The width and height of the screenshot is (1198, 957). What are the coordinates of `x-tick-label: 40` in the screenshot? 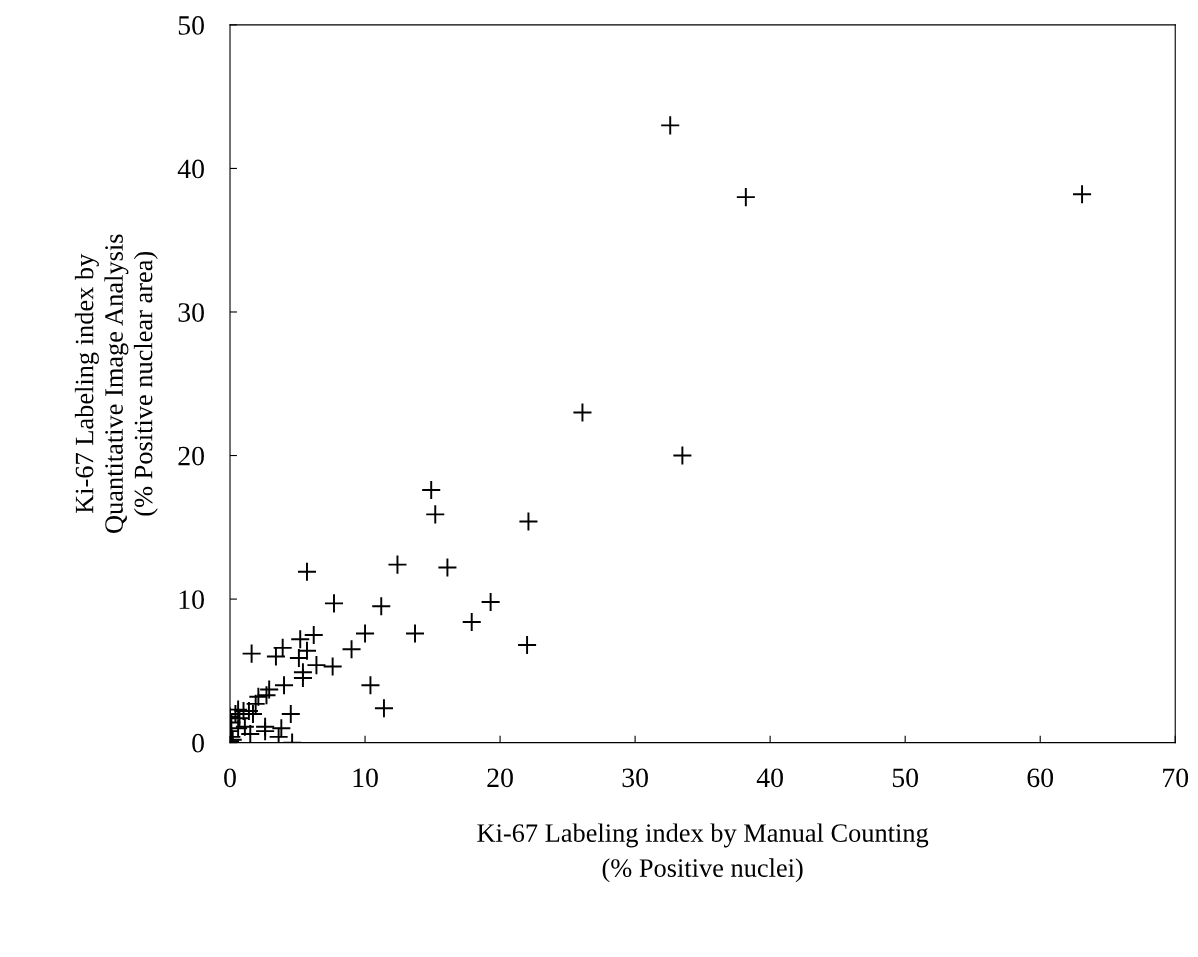 It's located at (769, 778).